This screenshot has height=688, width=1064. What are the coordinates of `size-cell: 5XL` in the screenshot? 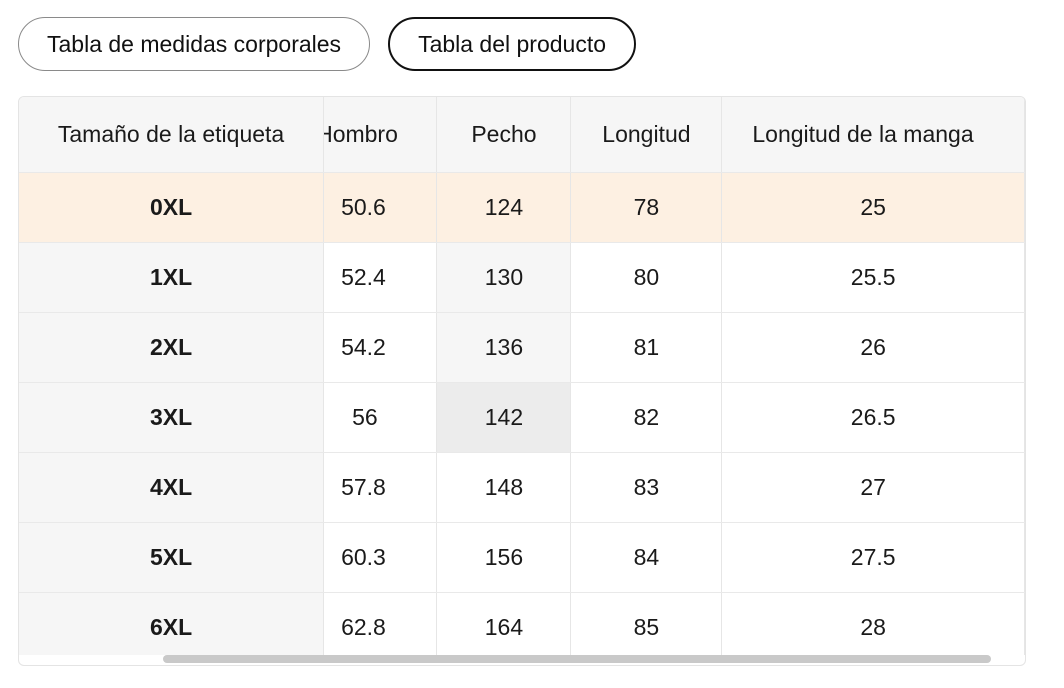 It's located at (172, 557).